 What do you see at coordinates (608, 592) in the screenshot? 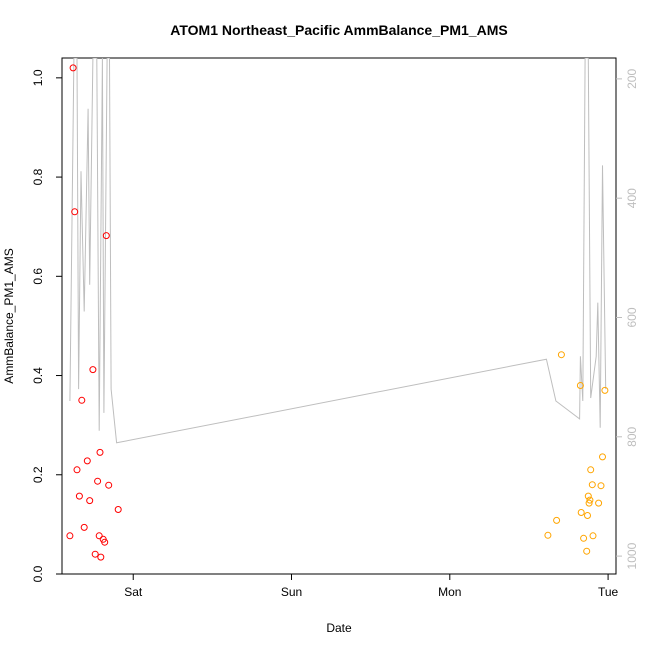
I see `x-tick-label-3: Tue` at bounding box center [608, 592].